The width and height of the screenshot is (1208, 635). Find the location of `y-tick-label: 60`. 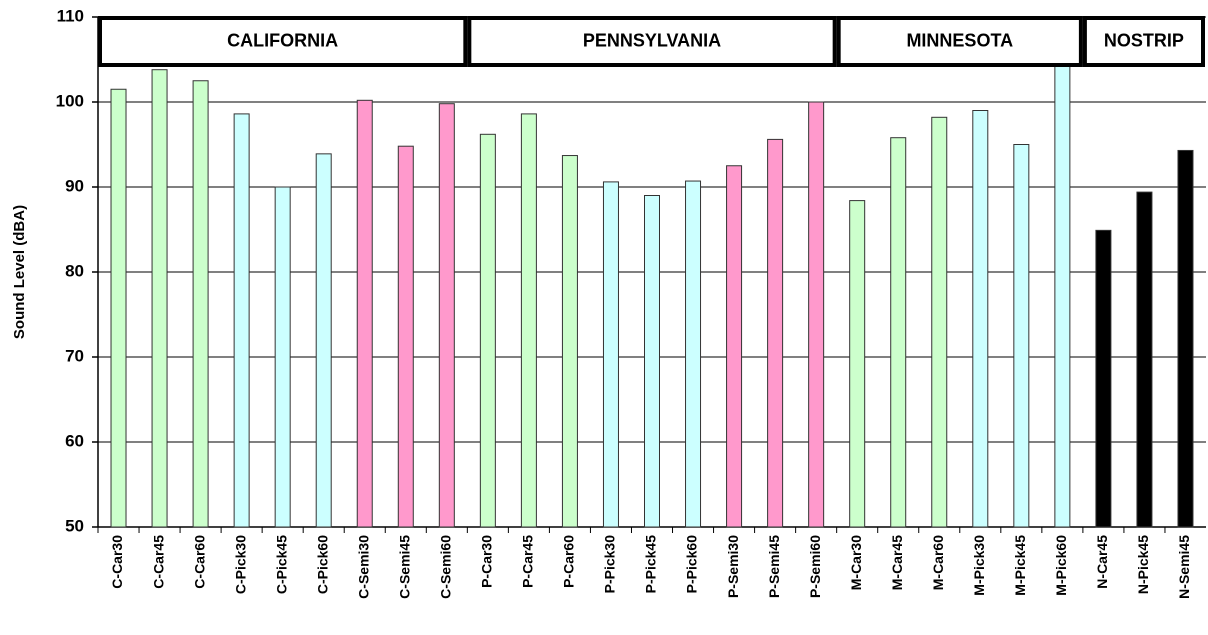

y-tick-label: 60 is located at coordinates (74, 440).